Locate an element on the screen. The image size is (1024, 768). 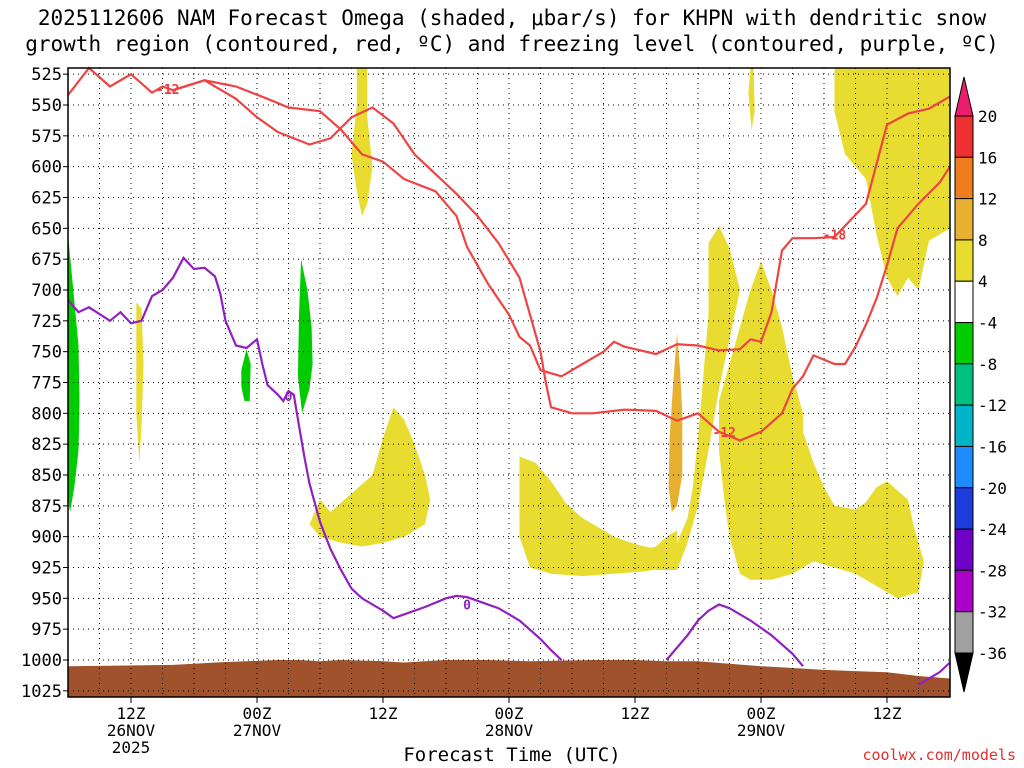
y-tick-label: 775 is located at coordinates (46, 384).